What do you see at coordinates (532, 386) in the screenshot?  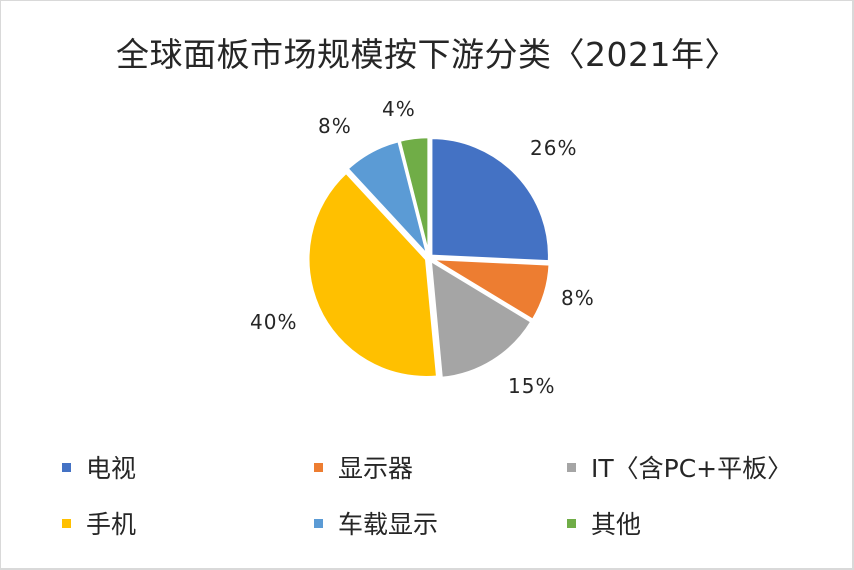 I see `data-label-it: 15%` at bounding box center [532, 386].